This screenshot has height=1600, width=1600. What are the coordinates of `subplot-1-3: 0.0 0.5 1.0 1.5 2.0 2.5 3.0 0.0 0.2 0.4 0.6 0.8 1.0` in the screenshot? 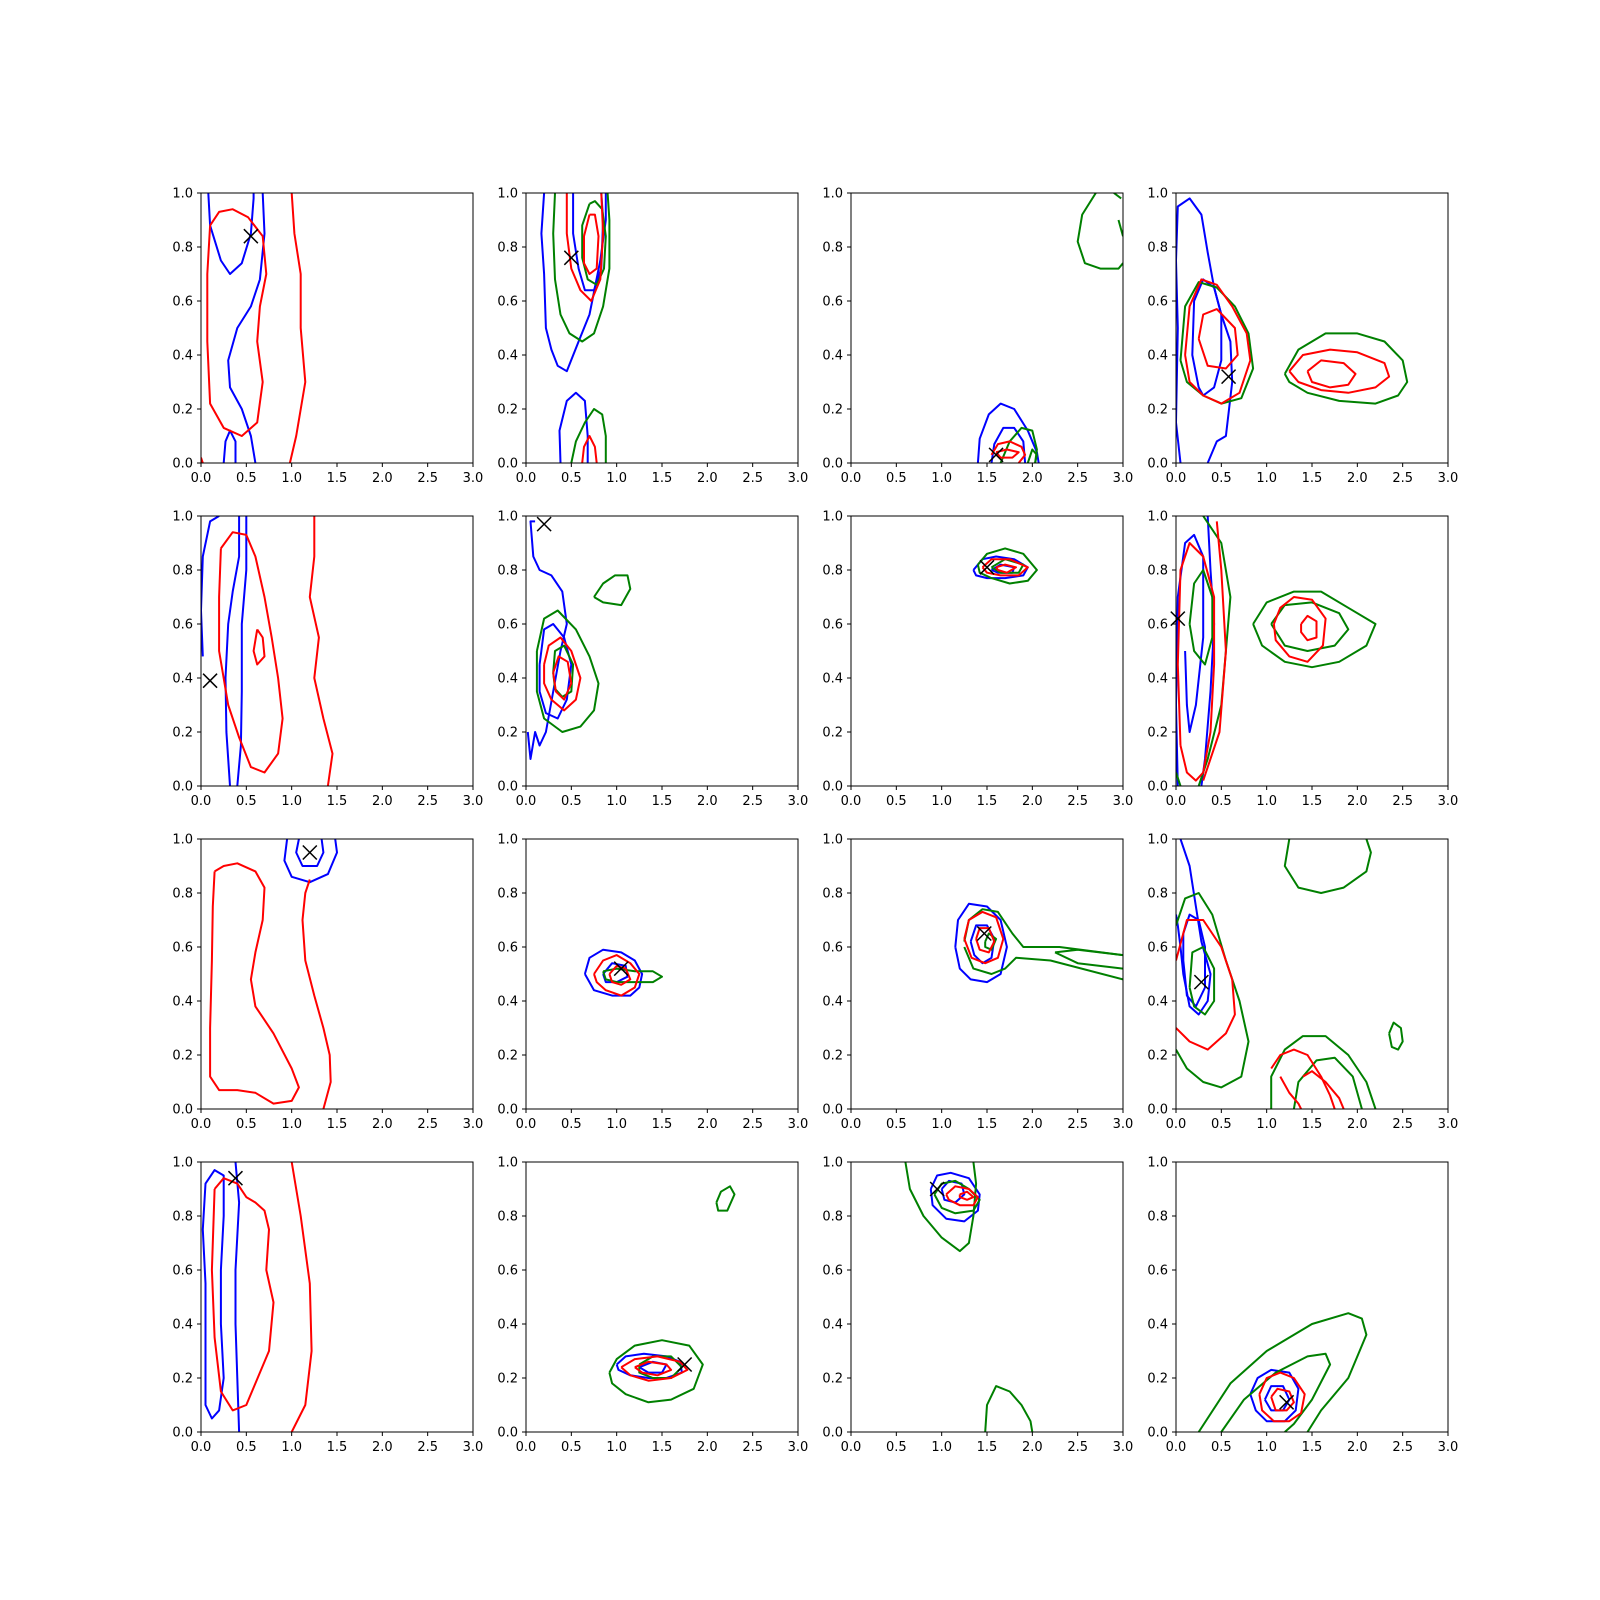 It's located at (977, 337).